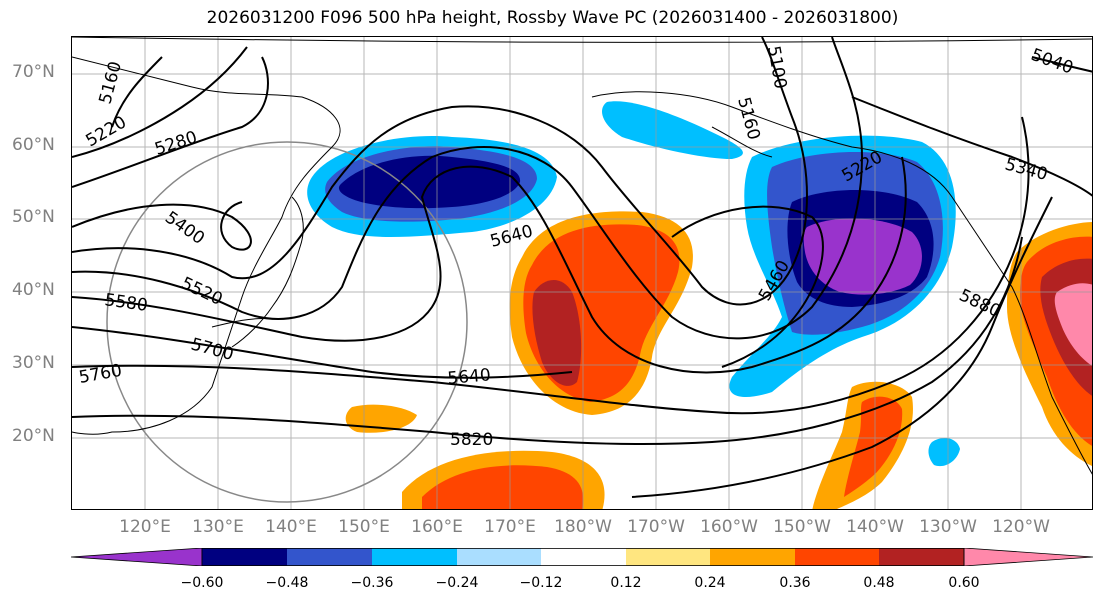  Describe the element at coordinates (710, 583) in the screenshot. I see `colorbar-tick: 0.24` at that location.